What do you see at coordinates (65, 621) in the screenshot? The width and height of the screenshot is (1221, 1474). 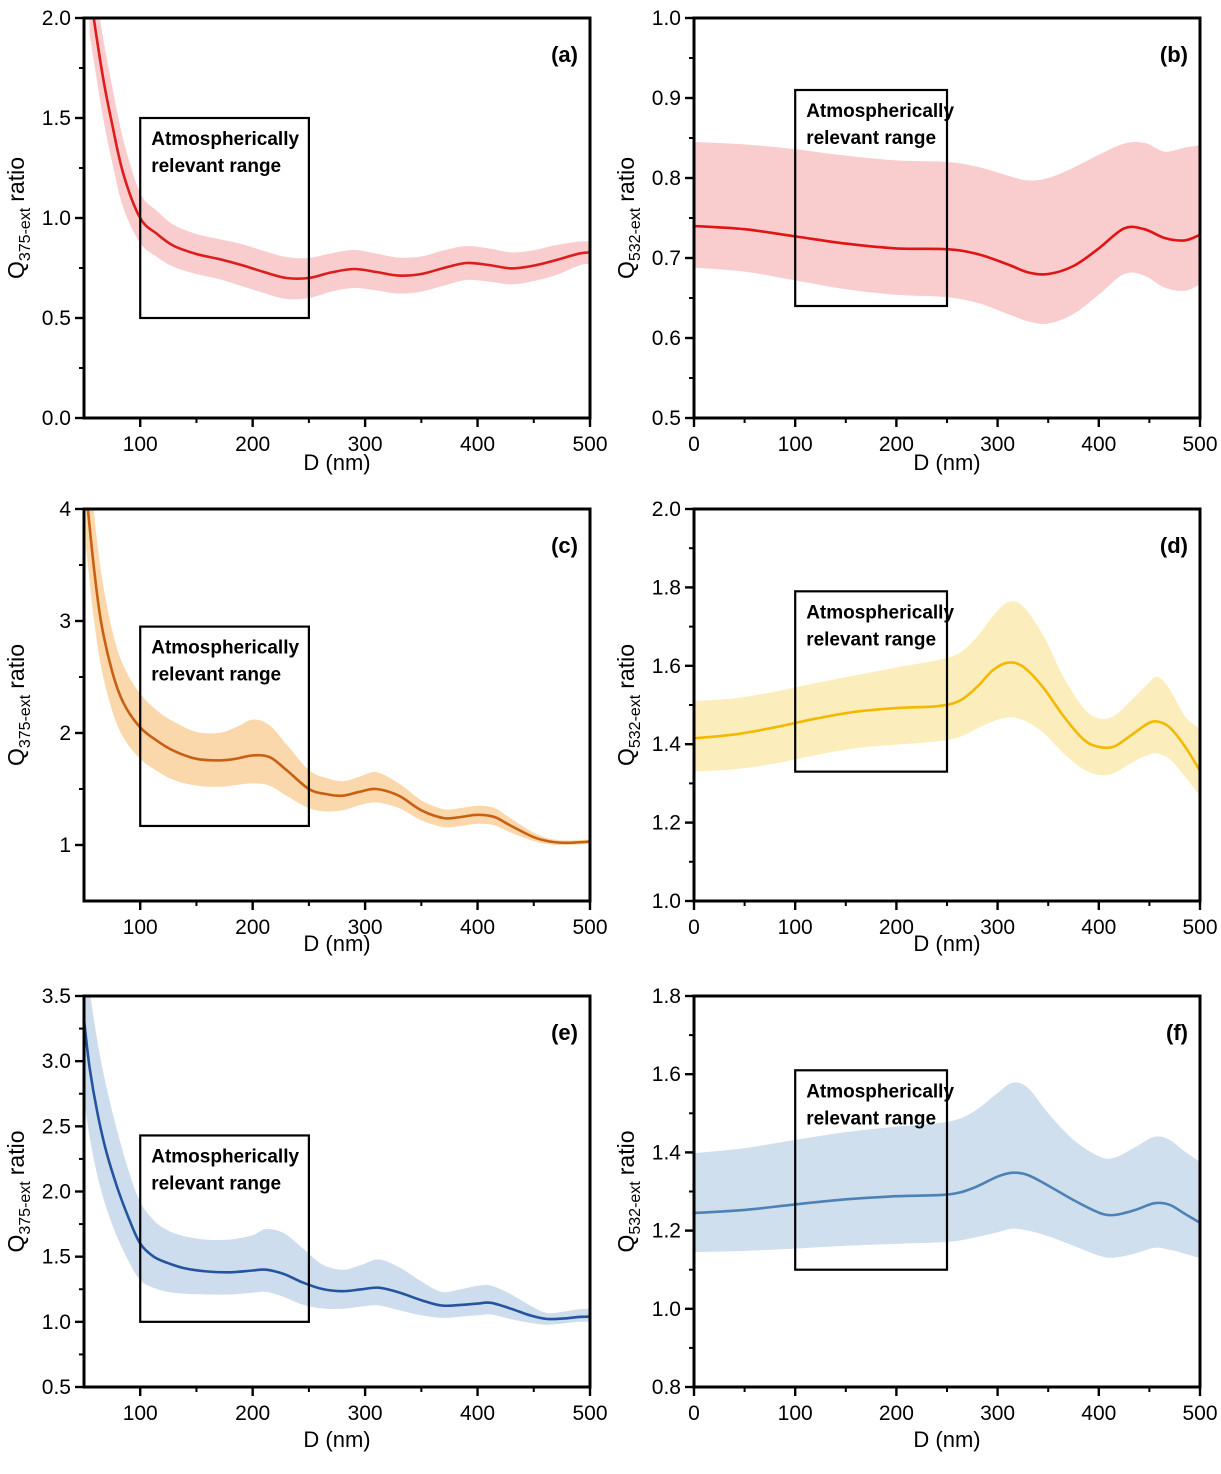 I see `y-tick-label: 3` at bounding box center [65, 621].